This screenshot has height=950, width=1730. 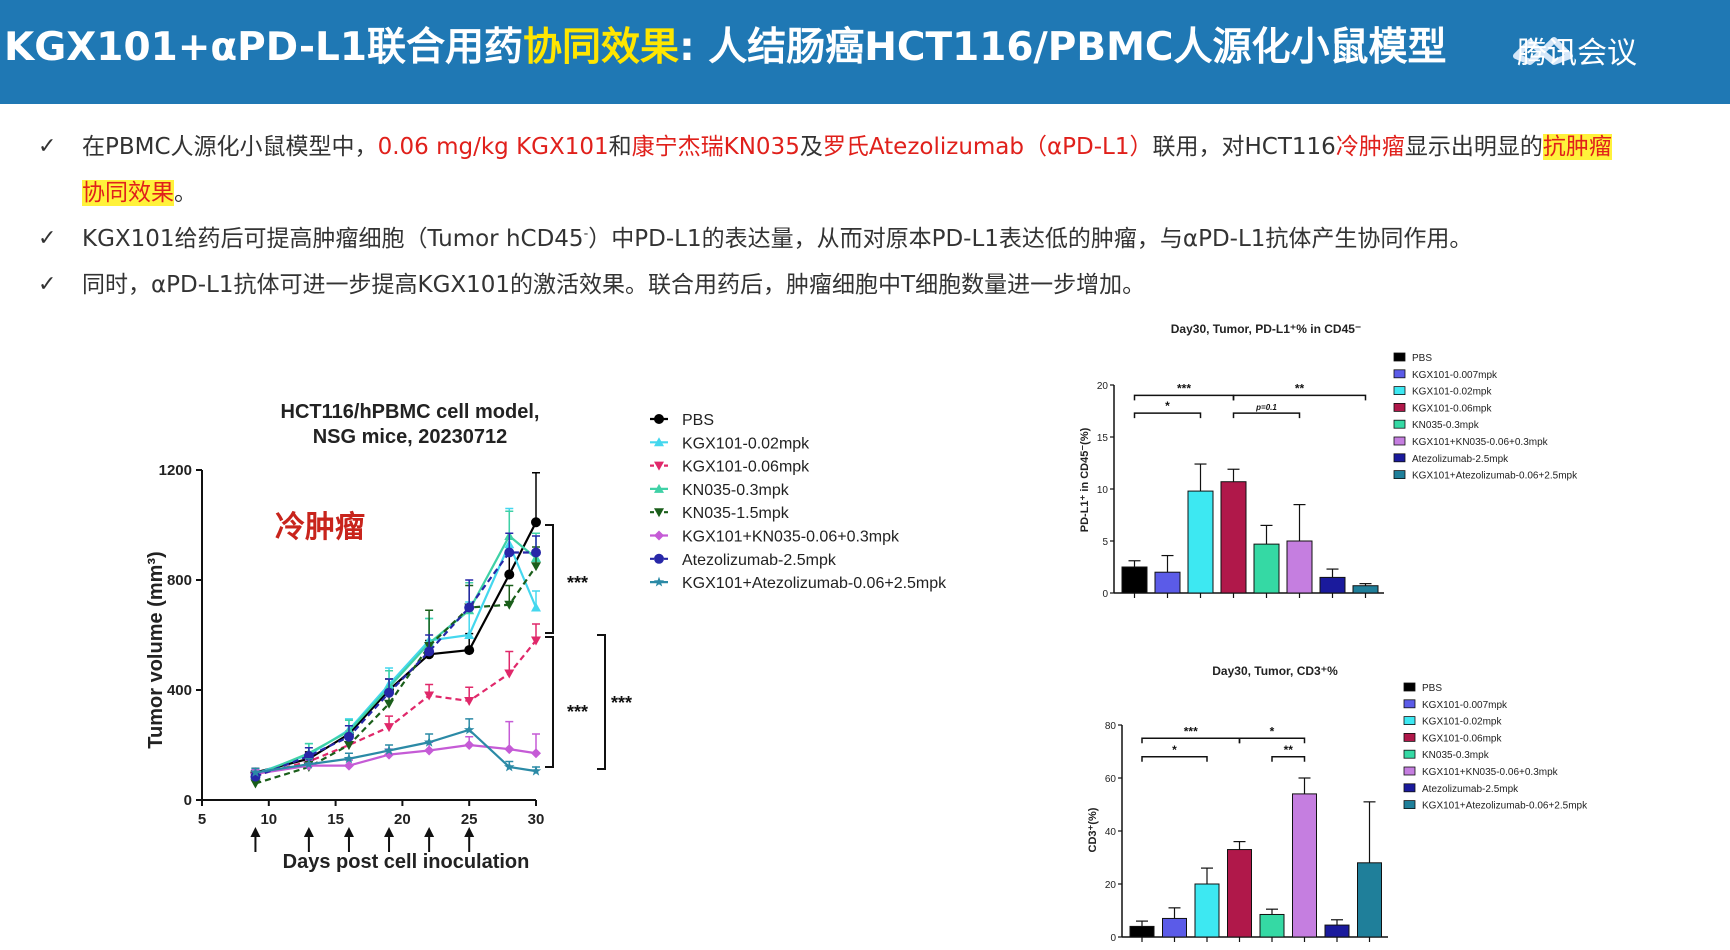 I want to click on y-tick-label: 800, so click(x=179, y=580).